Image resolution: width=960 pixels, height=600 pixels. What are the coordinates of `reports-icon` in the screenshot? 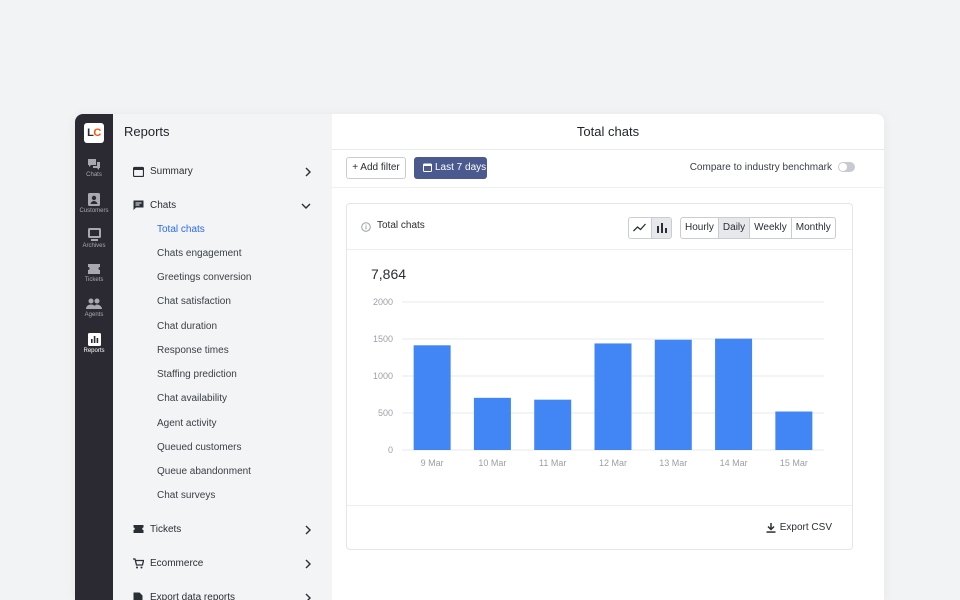 It's located at (94, 339).